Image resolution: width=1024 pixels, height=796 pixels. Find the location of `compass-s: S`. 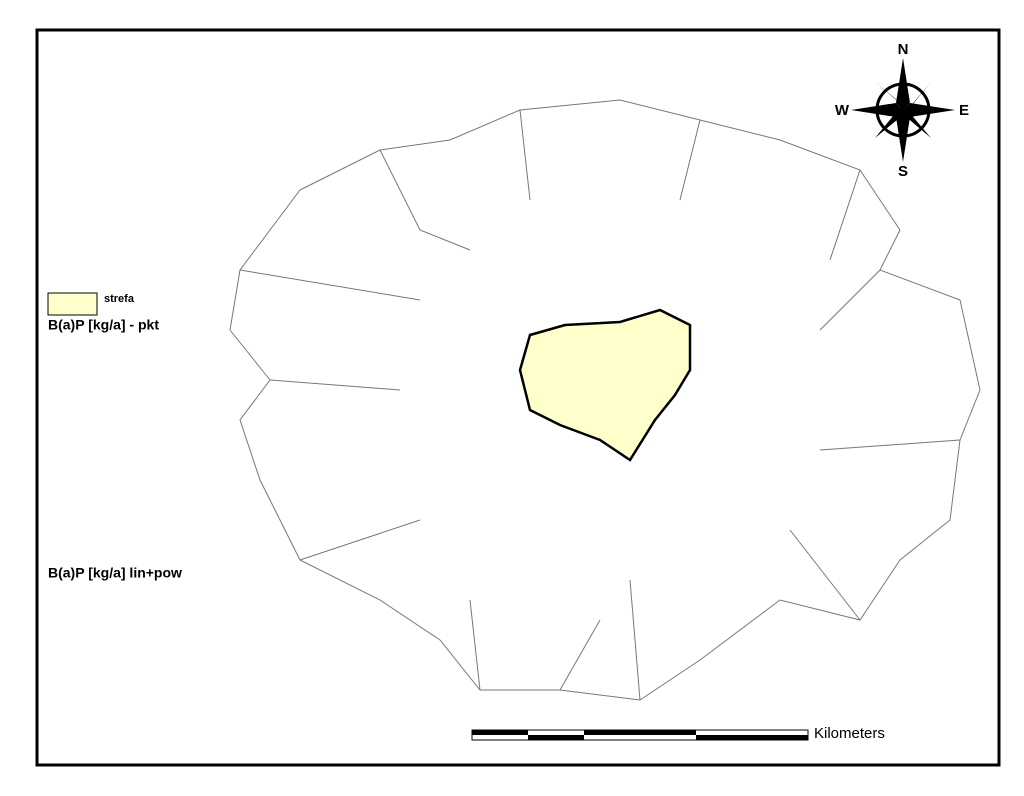

compass-s: S is located at coordinates (903, 171).